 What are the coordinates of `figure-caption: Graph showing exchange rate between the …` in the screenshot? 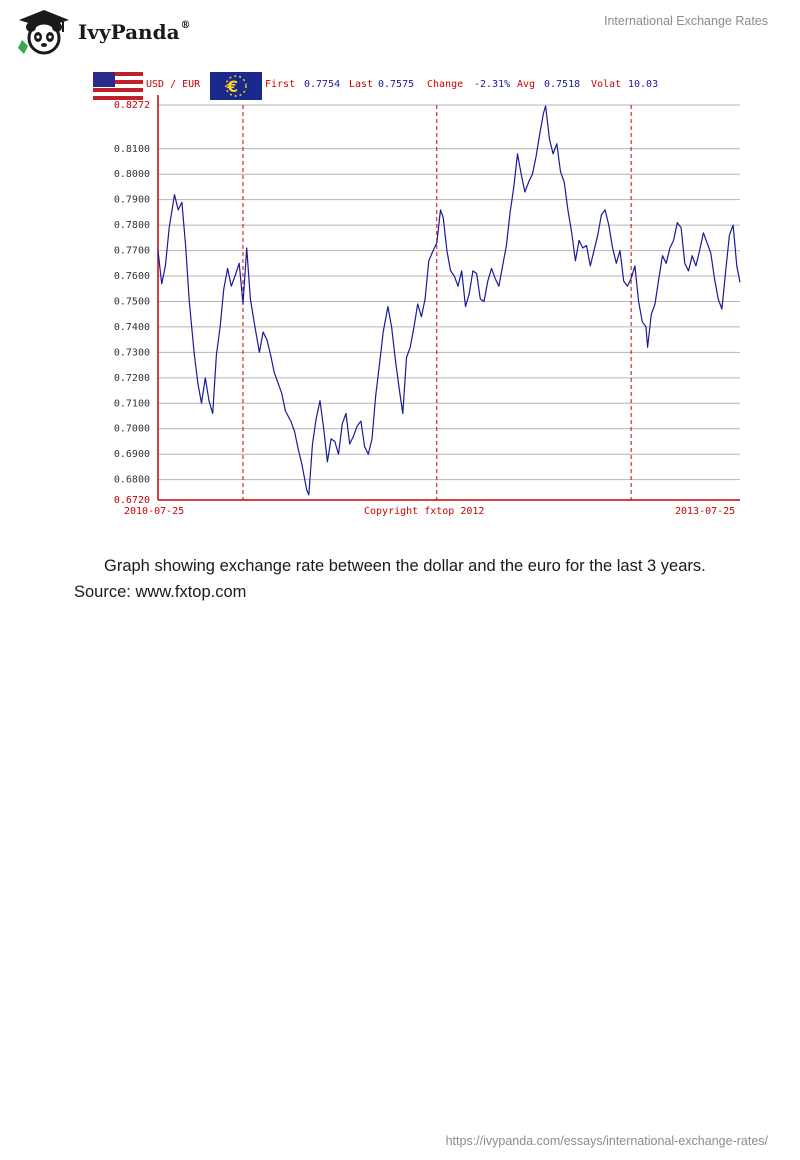 It's located at (404, 579).